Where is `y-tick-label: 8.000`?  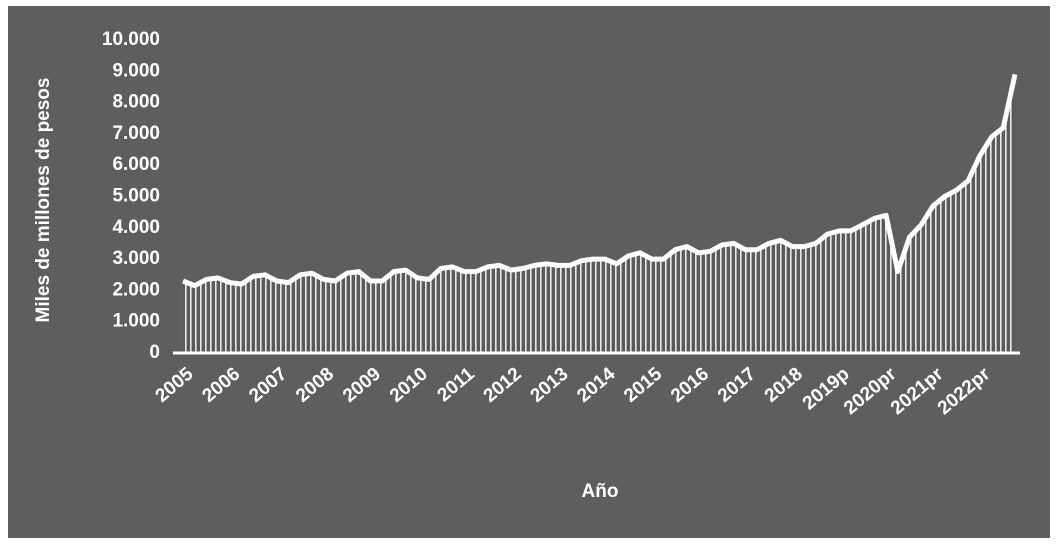 y-tick-label: 8.000 is located at coordinates (136, 102).